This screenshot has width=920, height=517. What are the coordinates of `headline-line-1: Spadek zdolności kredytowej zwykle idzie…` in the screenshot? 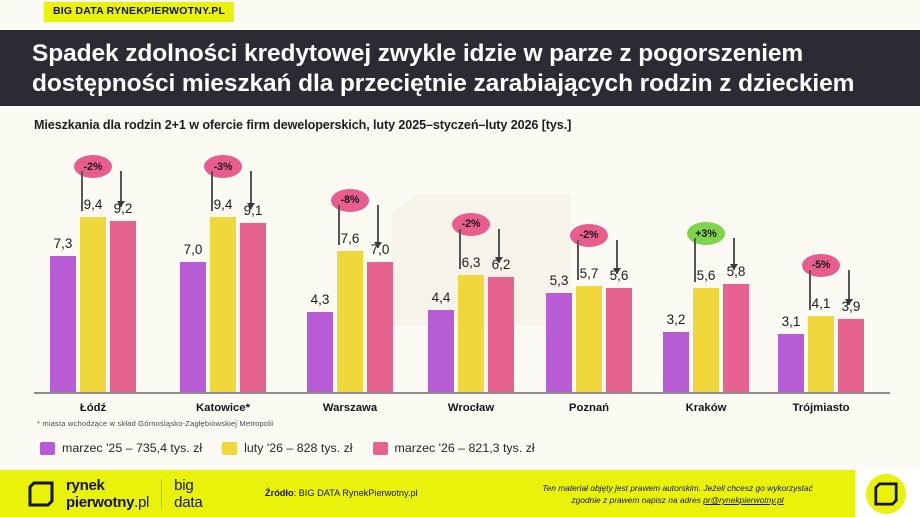 It's located at (418, 53).